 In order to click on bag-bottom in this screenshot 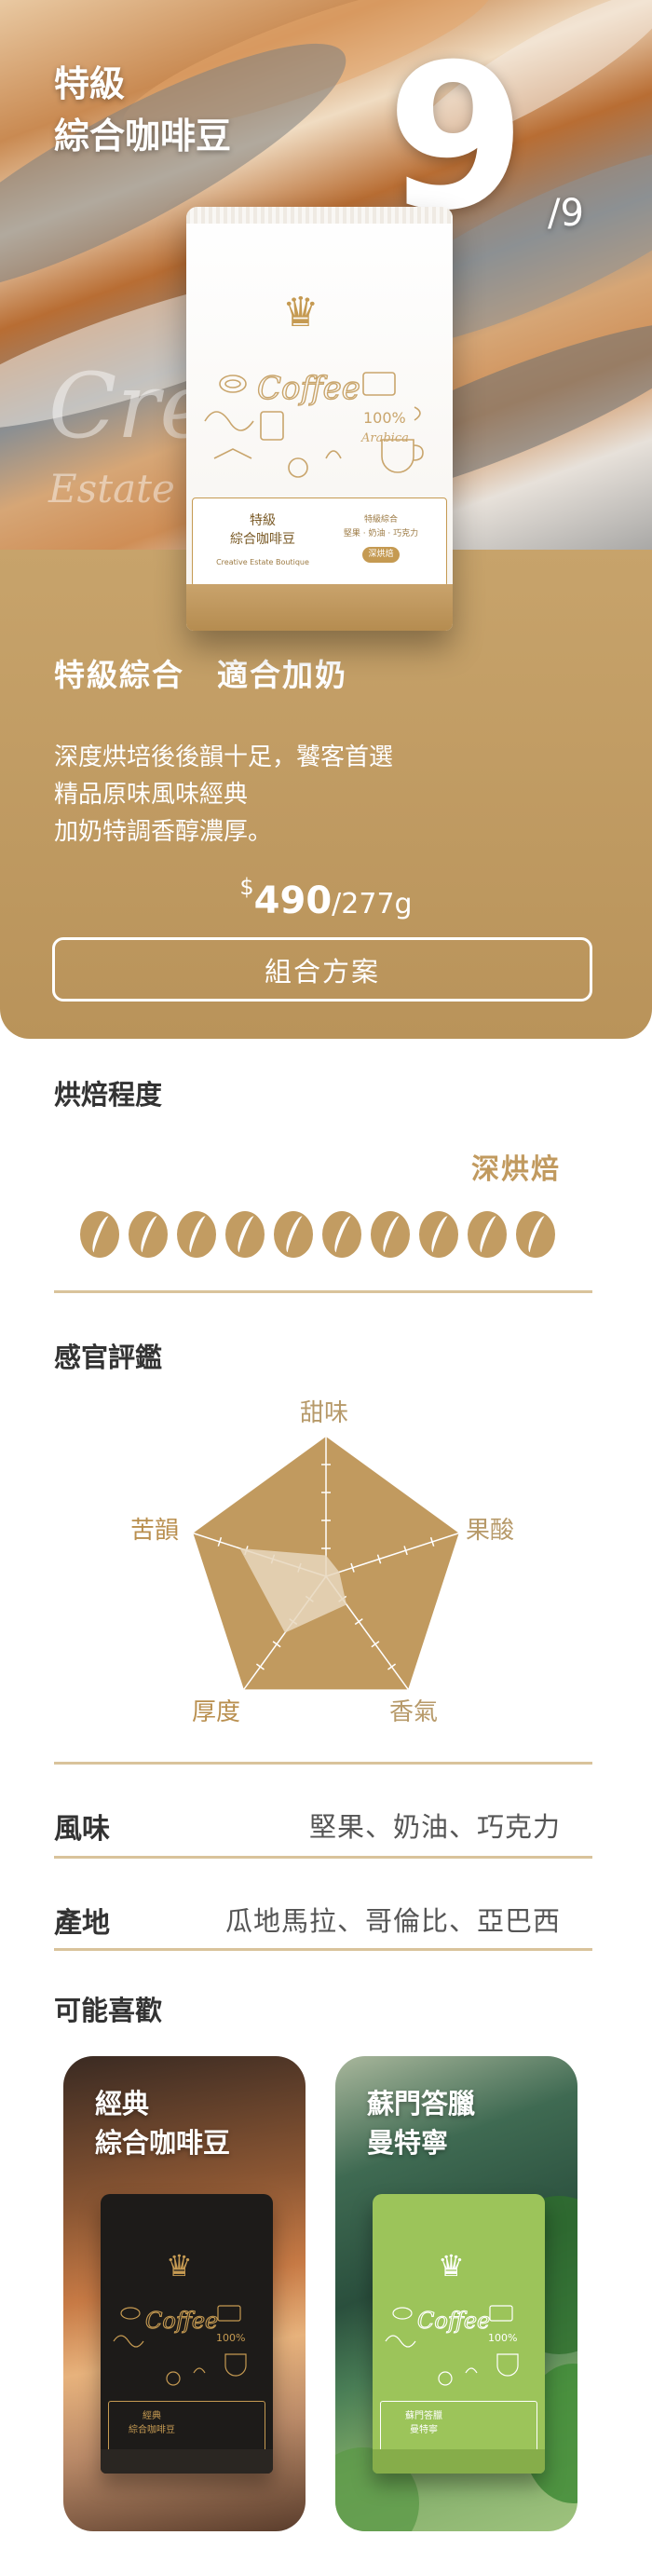, I will do `click(319, 607)`.